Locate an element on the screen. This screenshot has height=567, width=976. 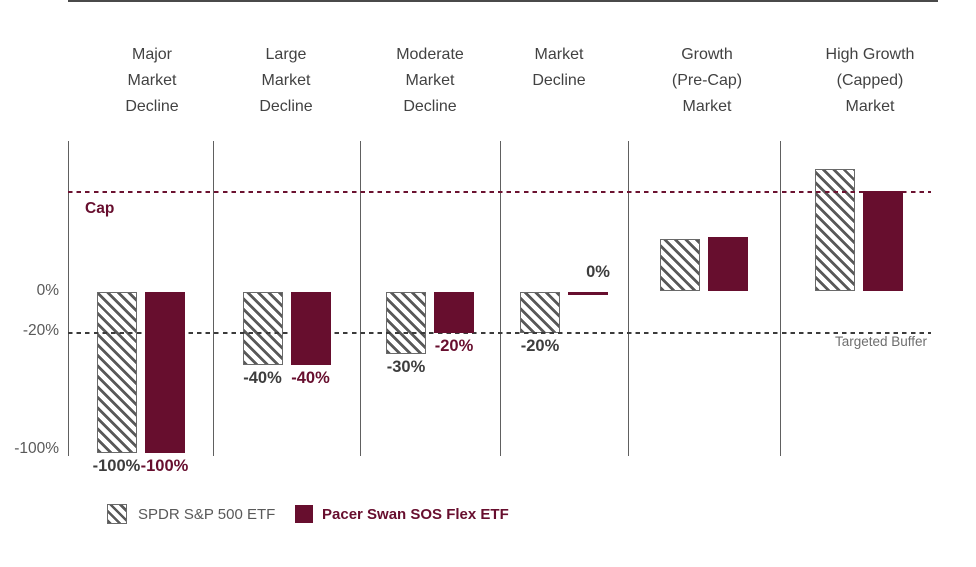
zero-axis-line is located at coordinates (503, 1).